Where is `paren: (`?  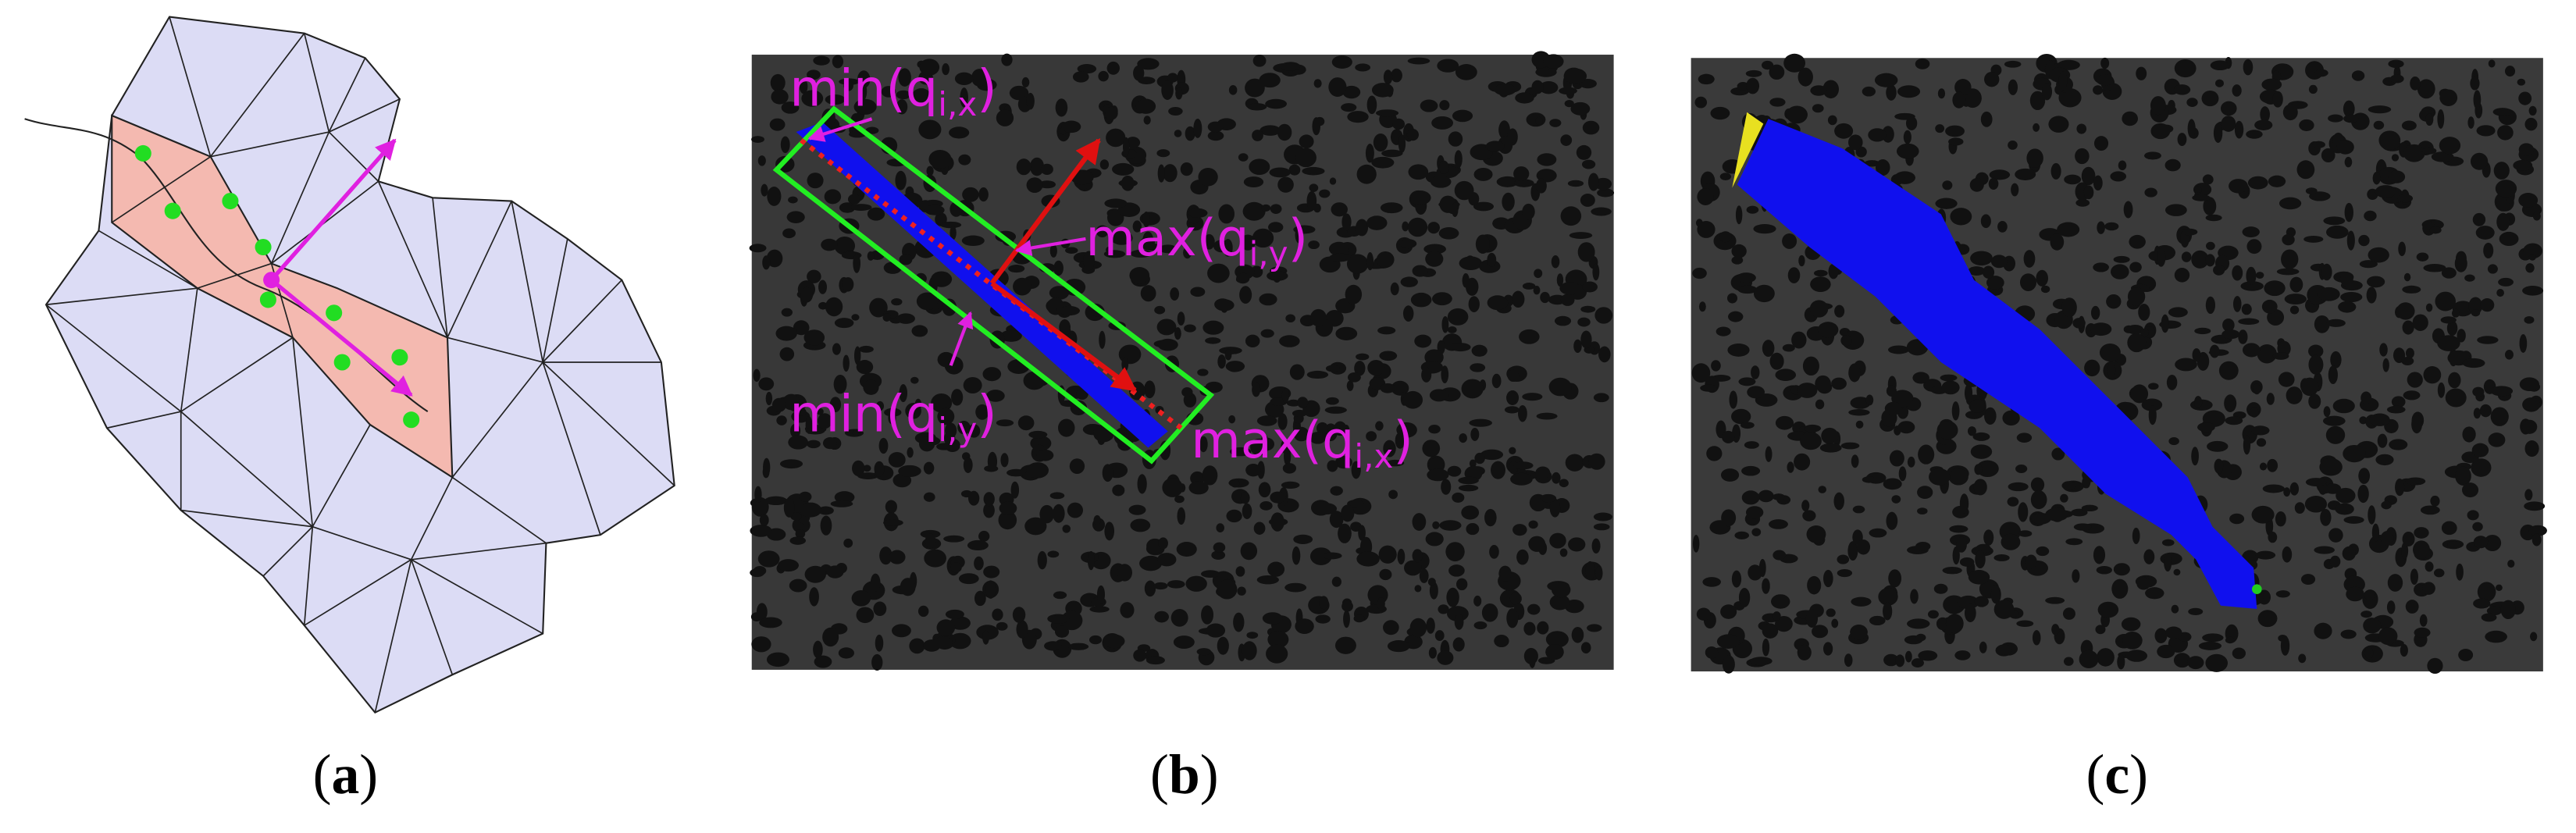
paren: ( is located at coordinates (322, 775).